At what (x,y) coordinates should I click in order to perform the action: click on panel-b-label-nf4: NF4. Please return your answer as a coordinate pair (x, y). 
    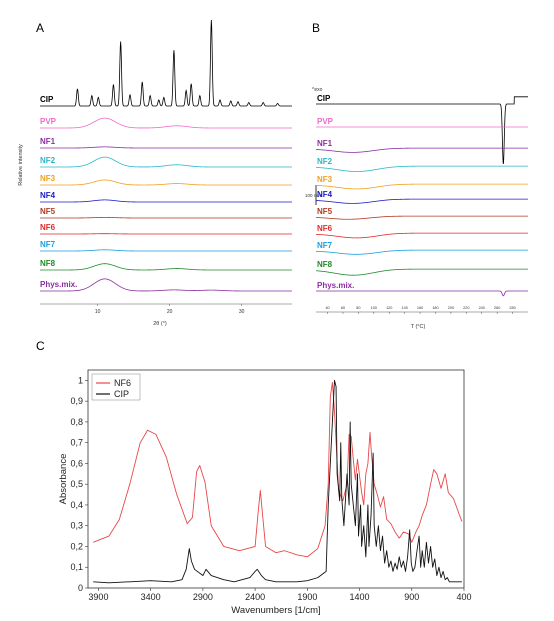
    Looking at the image, I should click on (325, 194).